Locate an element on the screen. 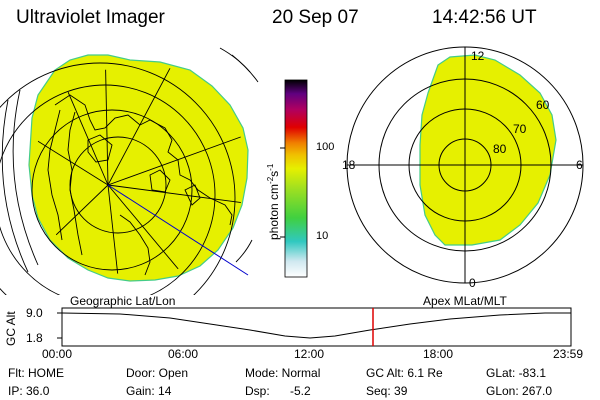 The height and width of the screenshot is (400, 600). status-dsp-label: Dsp: is located at coordinates (257, 391).